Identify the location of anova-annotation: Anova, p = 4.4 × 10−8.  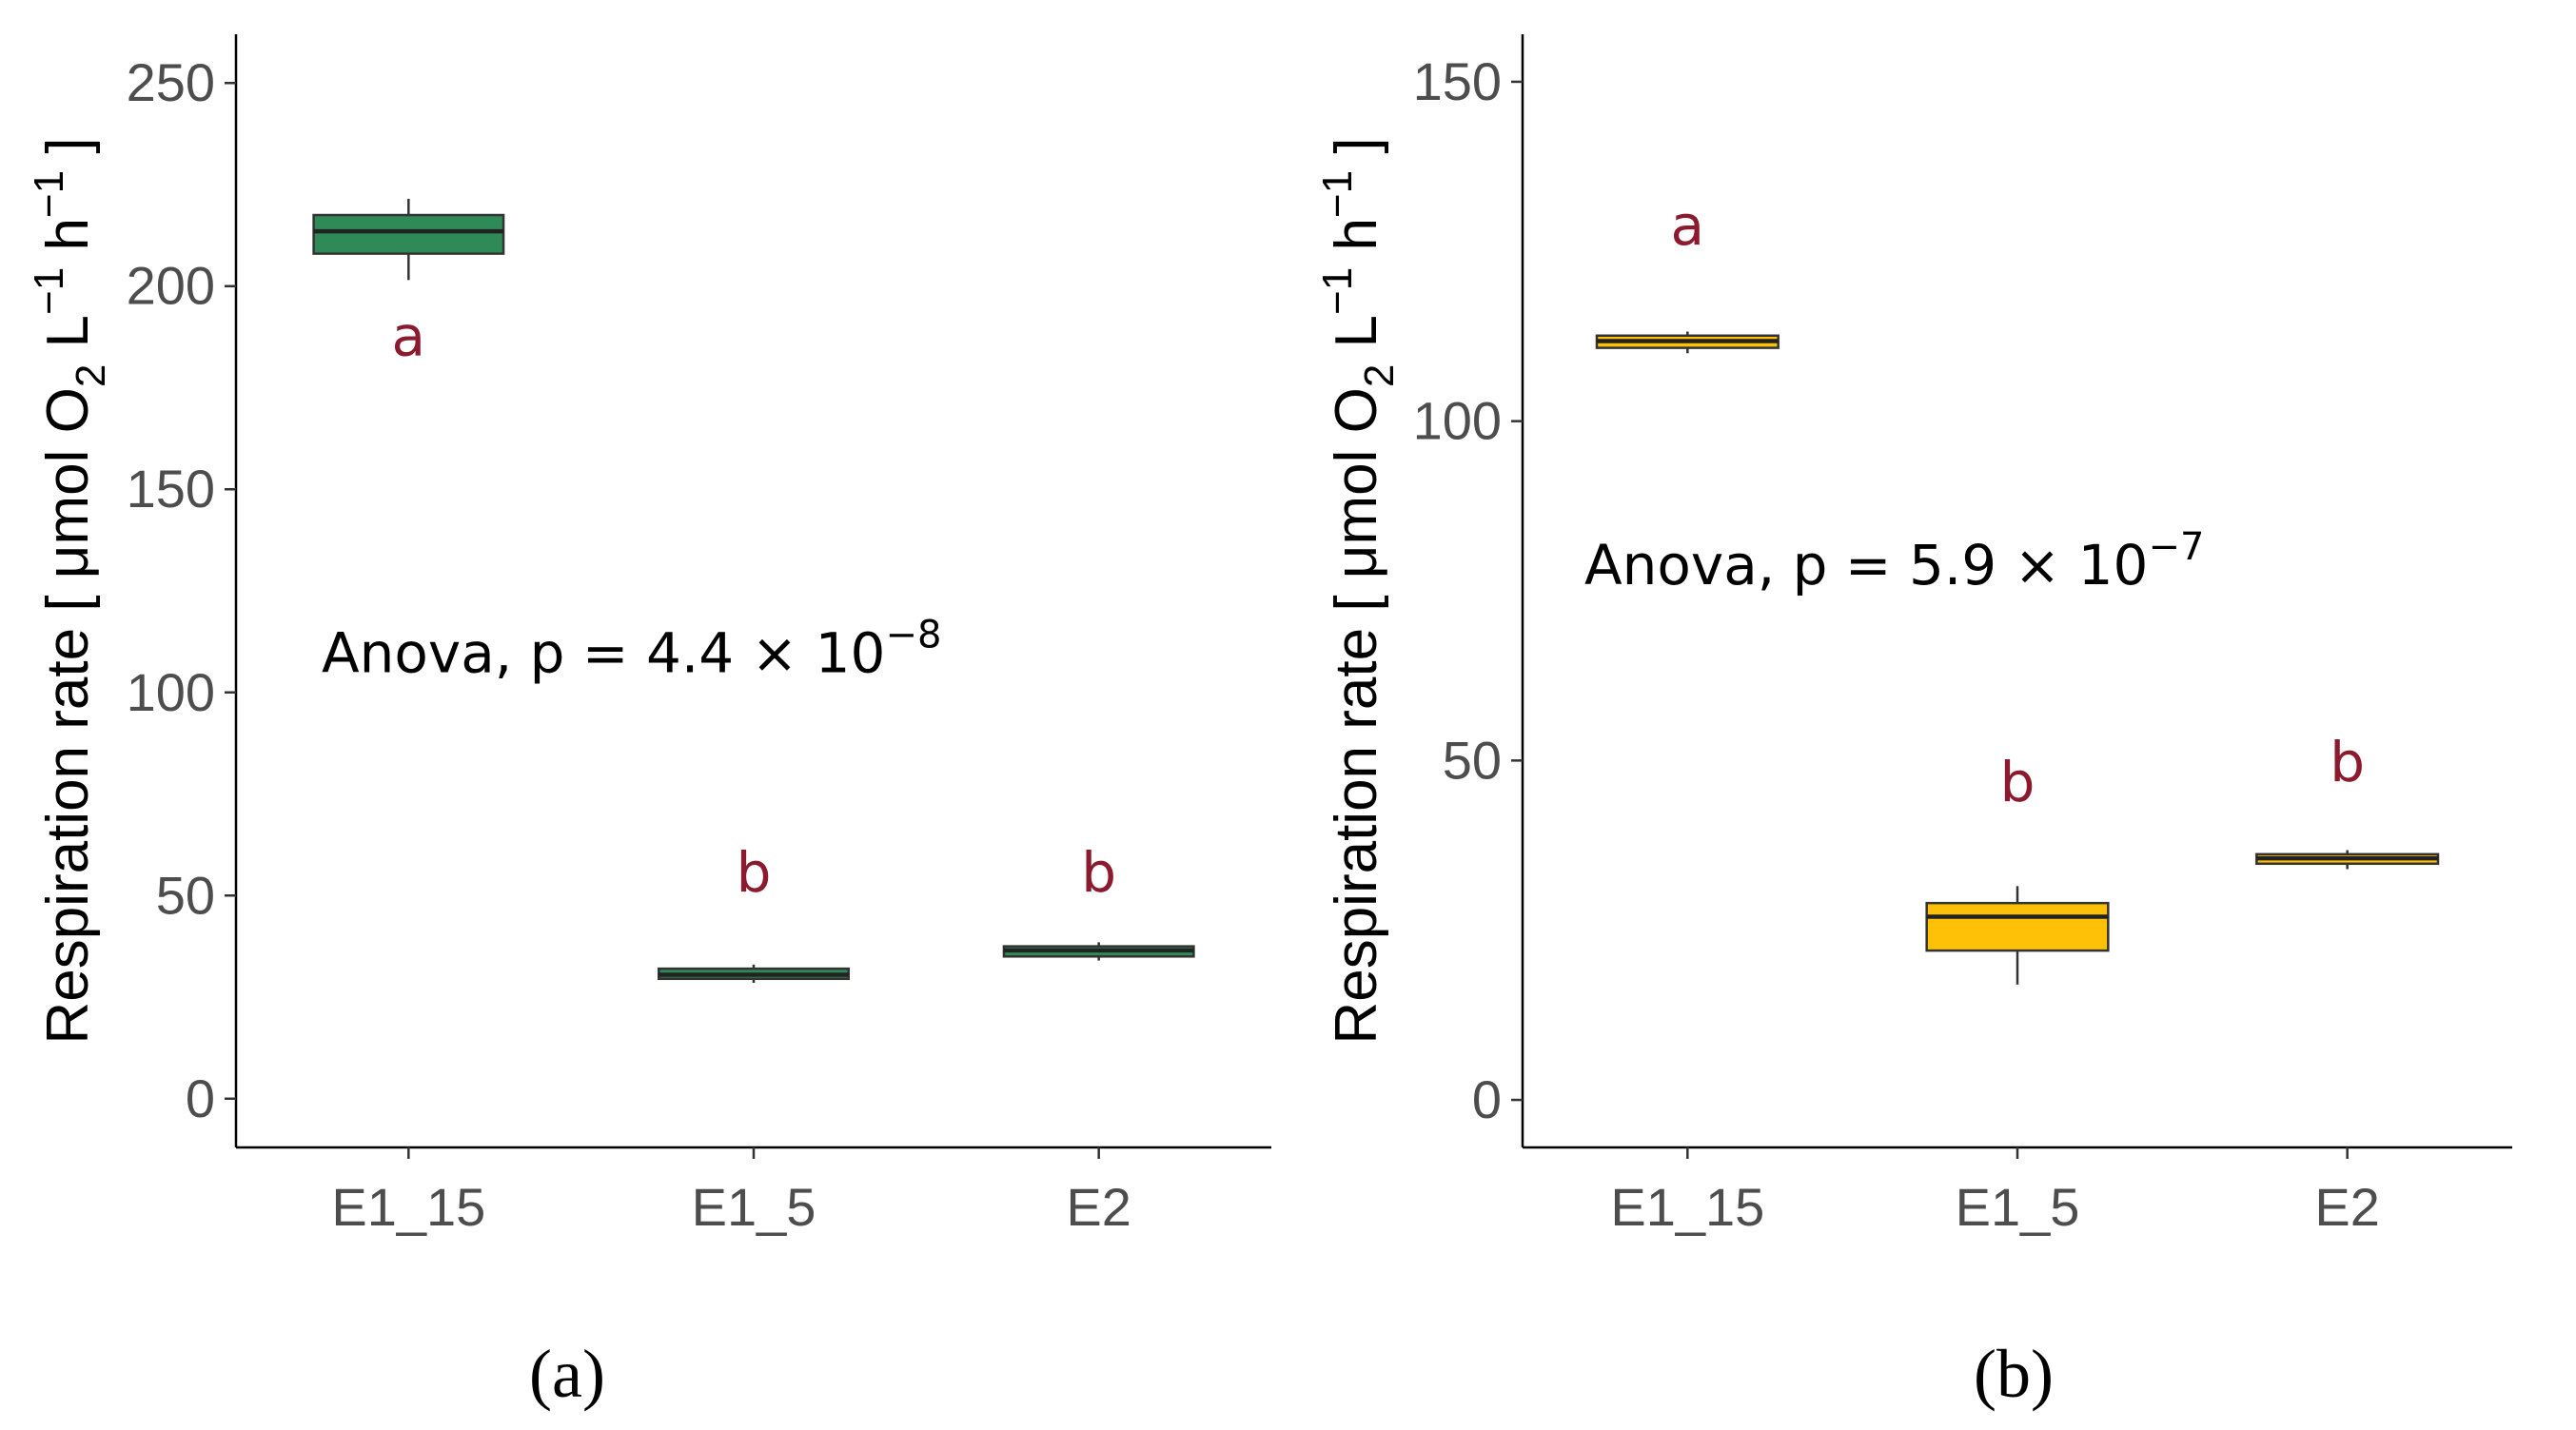
(631, 649).